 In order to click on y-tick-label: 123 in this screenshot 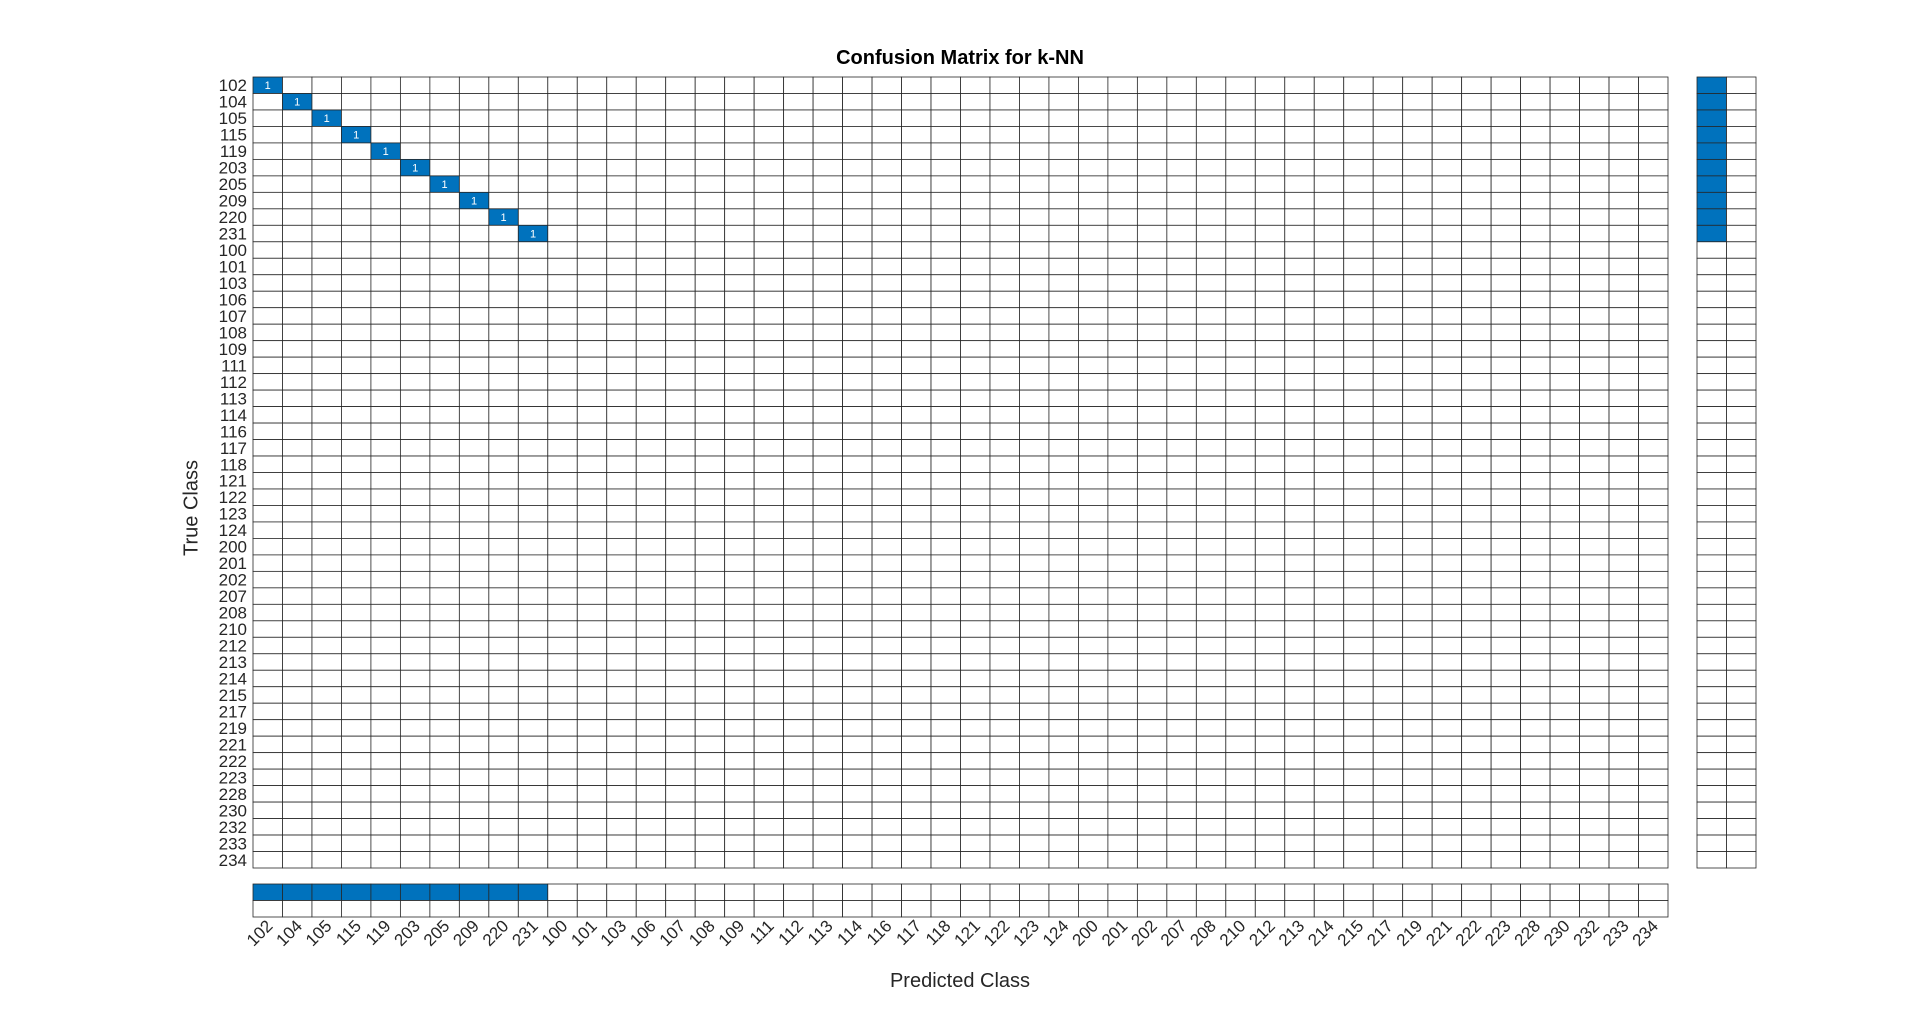, I will do `click(233, 514)`.